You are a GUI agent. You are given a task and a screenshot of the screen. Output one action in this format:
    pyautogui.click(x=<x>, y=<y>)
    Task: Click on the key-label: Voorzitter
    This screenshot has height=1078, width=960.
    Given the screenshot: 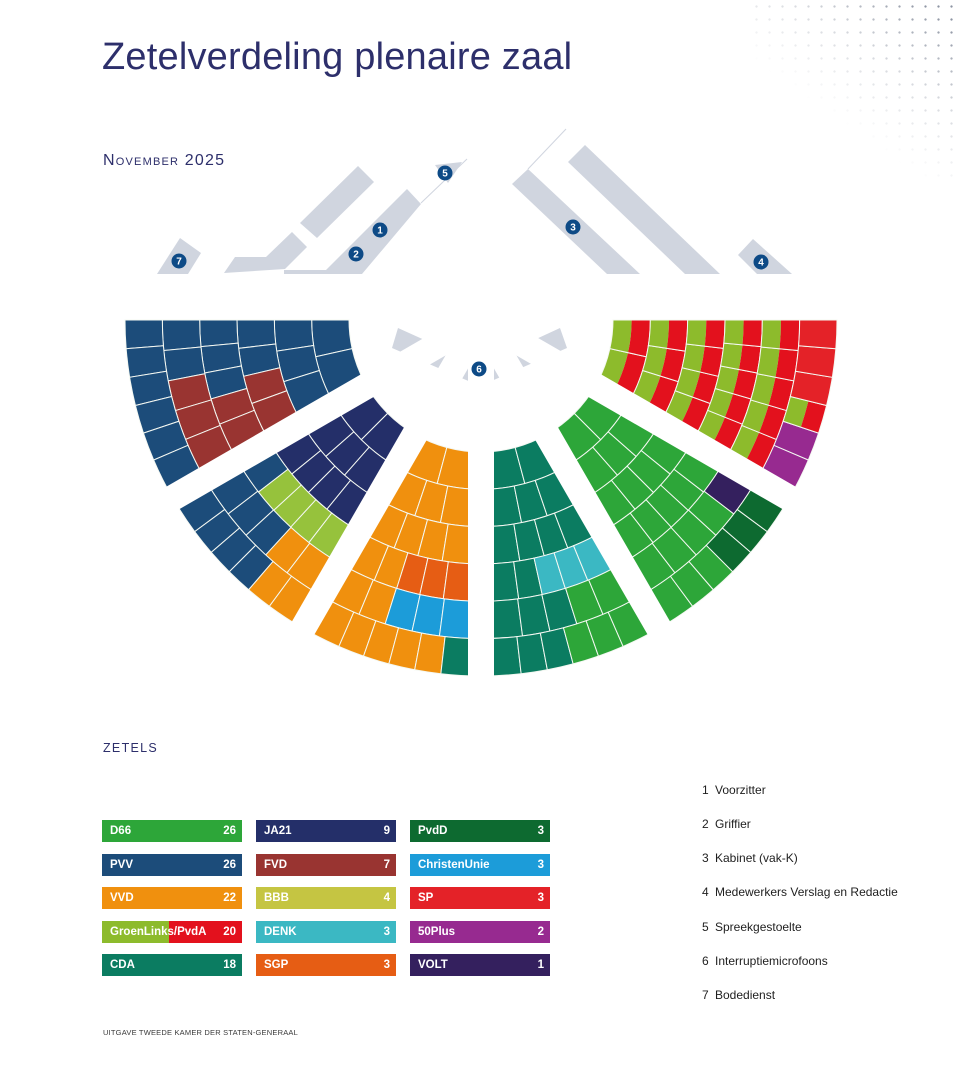 What is the action you would take?
    pyautogui.click(x=740, y=790)
    